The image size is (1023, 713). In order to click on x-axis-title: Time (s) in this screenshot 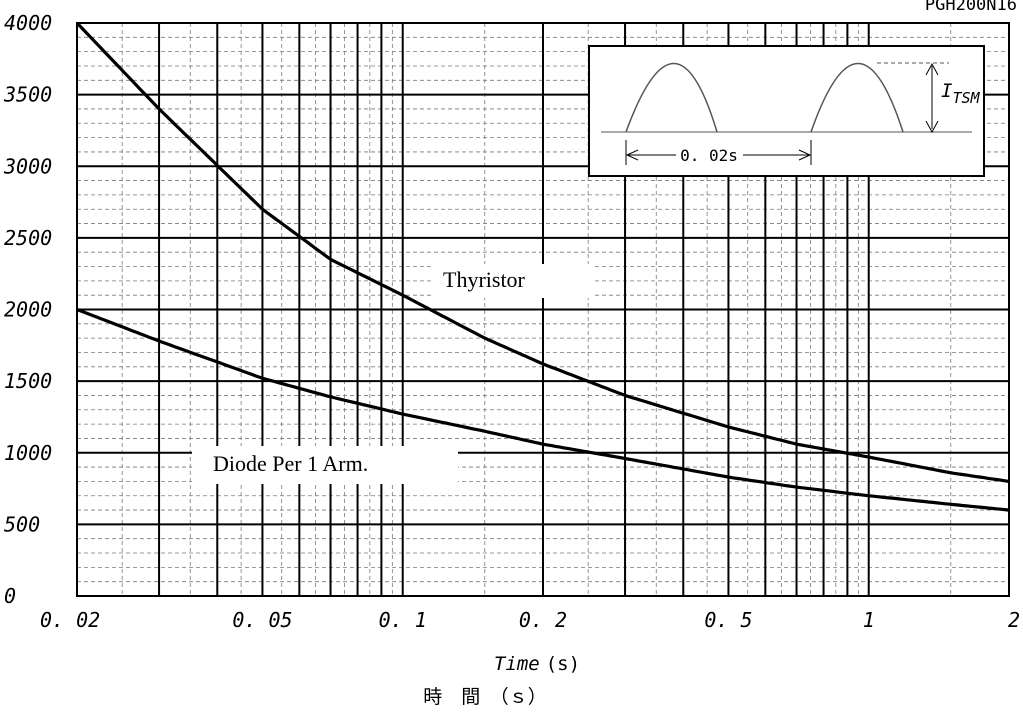, I will do `click(537, 664)`.